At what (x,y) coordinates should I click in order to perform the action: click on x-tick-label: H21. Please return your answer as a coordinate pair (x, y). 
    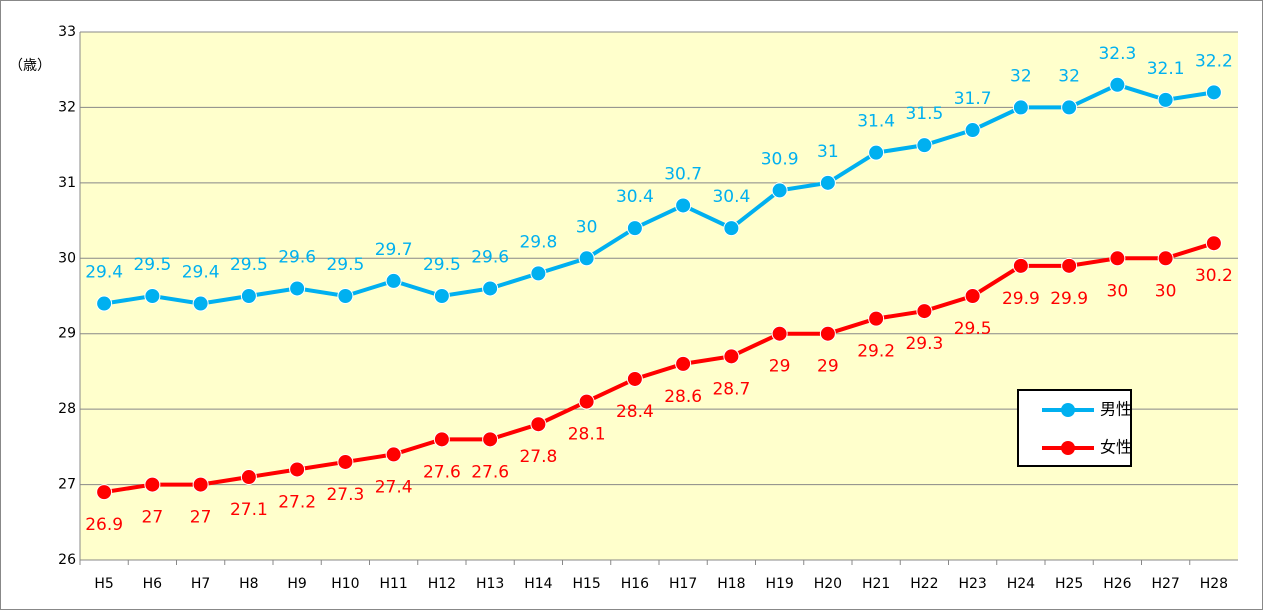
    Looking at the image, I should click on (876, 584).